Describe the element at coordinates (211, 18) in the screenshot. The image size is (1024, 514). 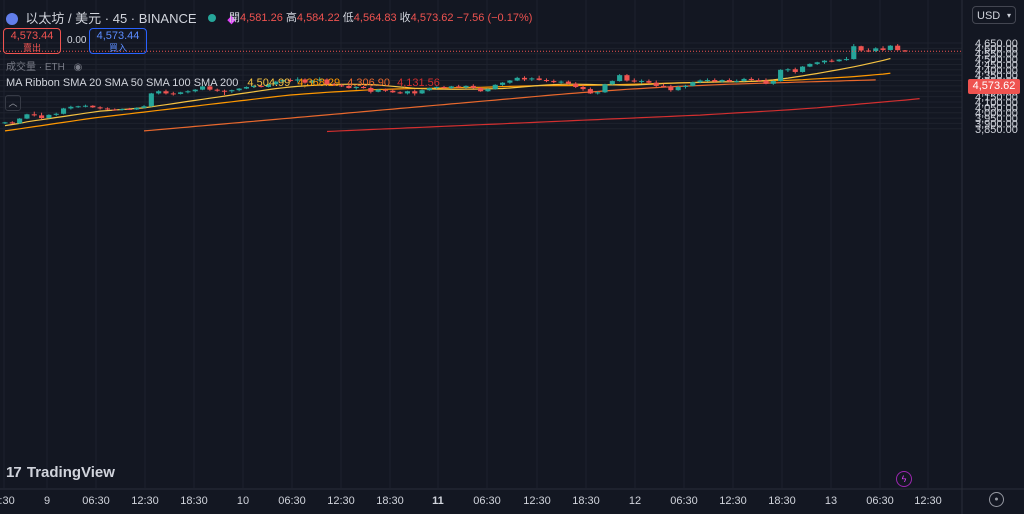
I see `market-status-icon` at that location.